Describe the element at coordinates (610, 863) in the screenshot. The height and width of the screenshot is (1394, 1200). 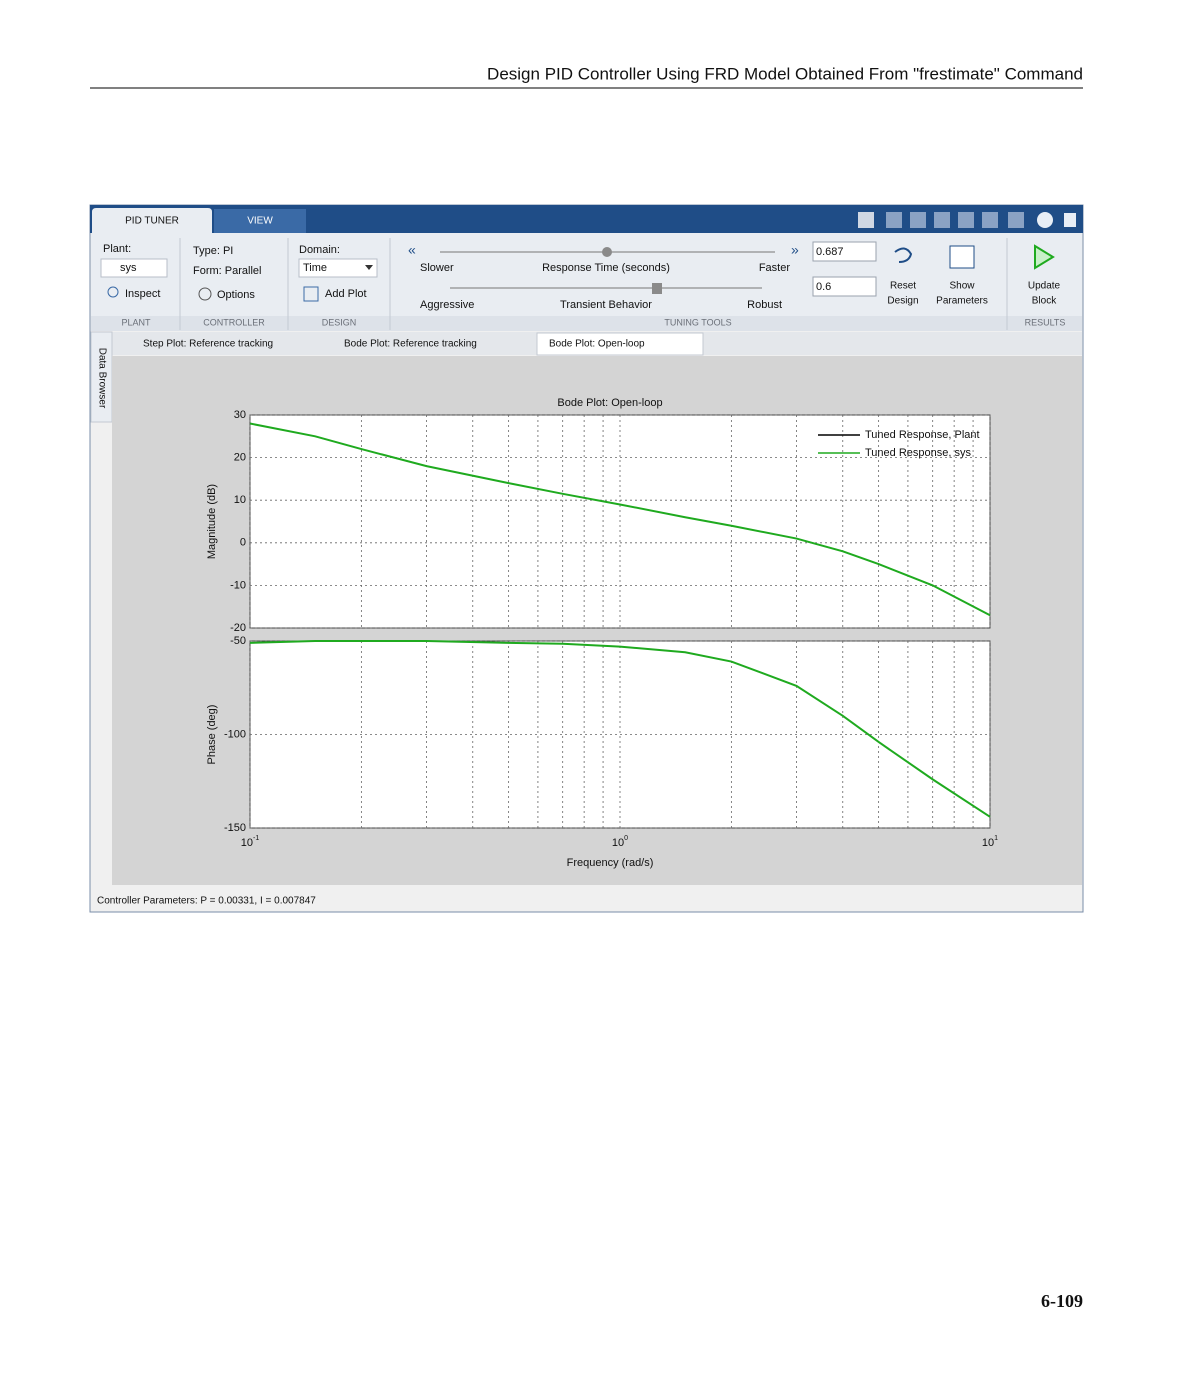
I see `x-axis-label: Frequency (rad/s)` at that location.